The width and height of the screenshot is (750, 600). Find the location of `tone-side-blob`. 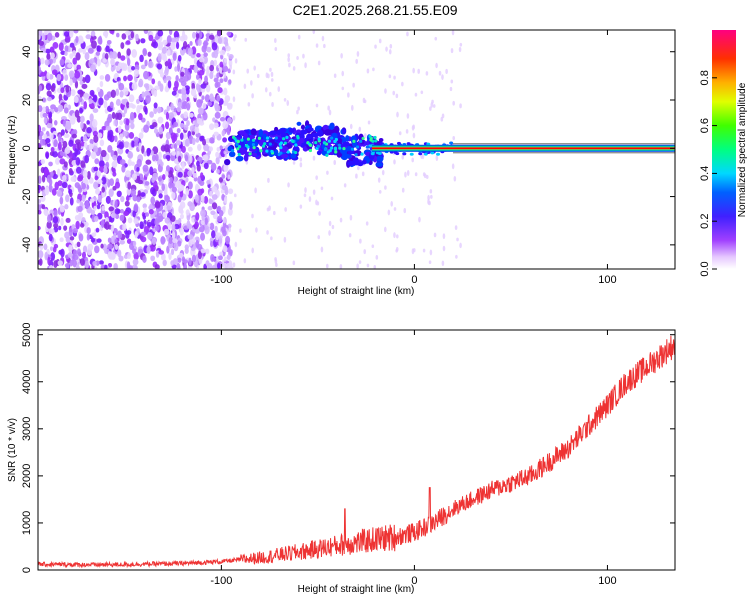

tone-side-blob is located at coordinates (411, 154).